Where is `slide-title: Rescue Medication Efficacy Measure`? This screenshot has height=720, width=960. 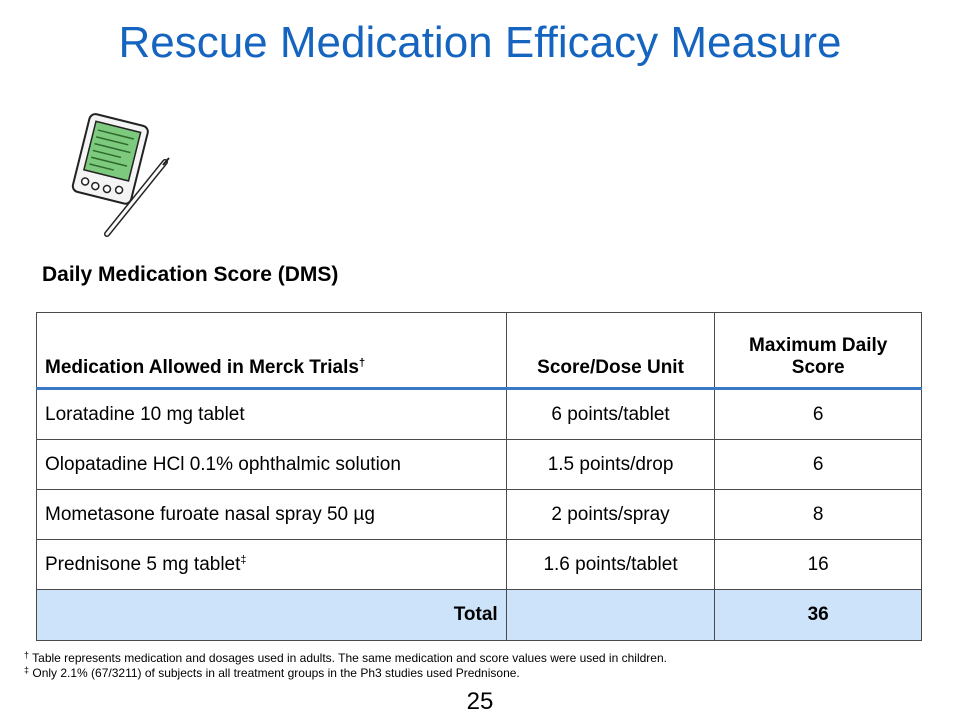 slide-title: Rescue Medication Efficacy Measure is located at coordinates (480, 42).